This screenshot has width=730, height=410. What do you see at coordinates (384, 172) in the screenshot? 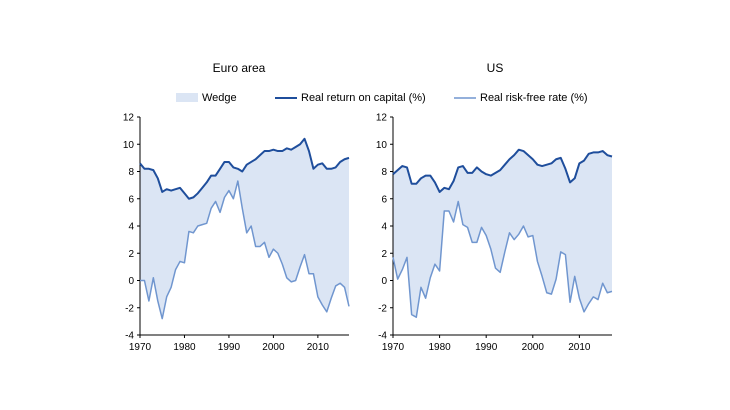
I see `us-y-tick-label: 8` at bounding box center [384, 172].